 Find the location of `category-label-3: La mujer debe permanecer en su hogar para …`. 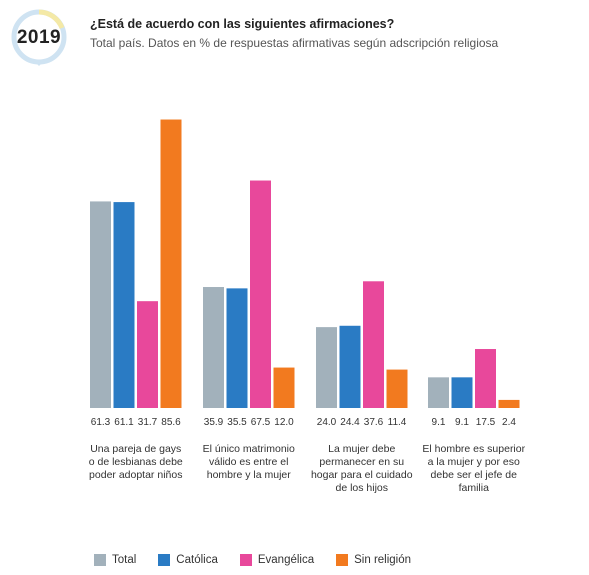

category-label-3: La mujer debe permanecer en su hogar para … is located at coordinates (362, 468).